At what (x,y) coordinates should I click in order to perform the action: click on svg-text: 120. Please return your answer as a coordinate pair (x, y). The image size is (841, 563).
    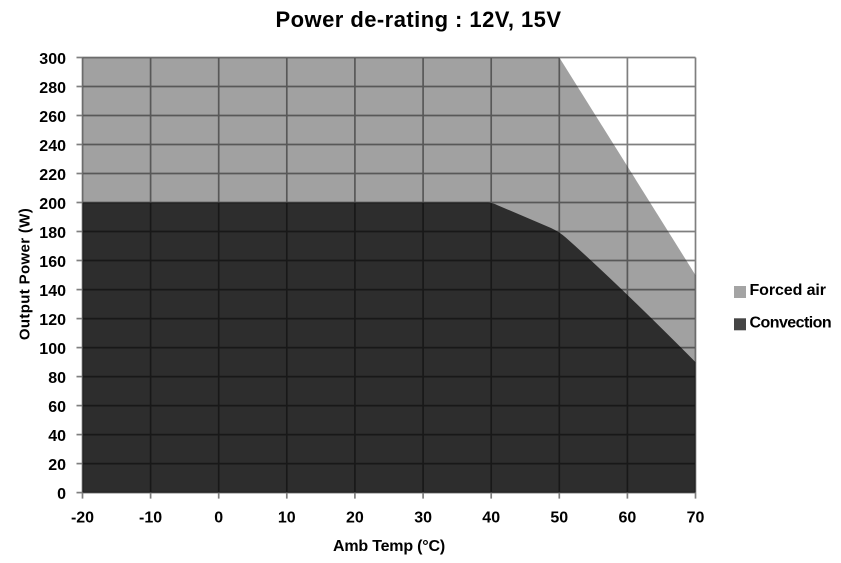
    Looking at the image, I should click on (52, 320).